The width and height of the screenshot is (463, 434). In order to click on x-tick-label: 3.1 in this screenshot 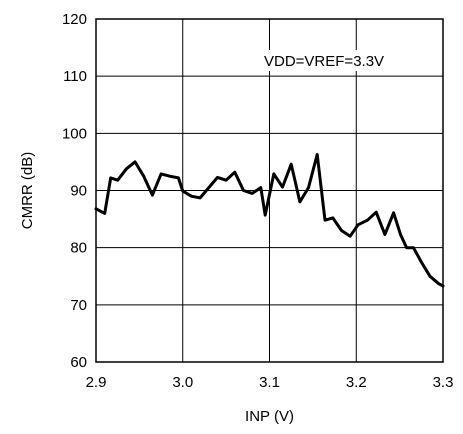, I will do `click(269, 382)`.